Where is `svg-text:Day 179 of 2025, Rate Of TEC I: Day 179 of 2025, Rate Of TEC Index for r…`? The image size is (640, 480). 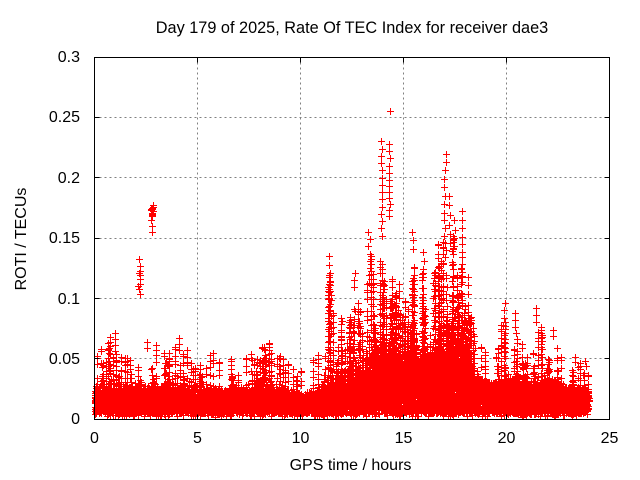
svg-text:Day 179 of 2025, Rate Of TEC I: Day 179 of 2025, Rate Of TEC Index for r… is located at coordinates (352, 28).